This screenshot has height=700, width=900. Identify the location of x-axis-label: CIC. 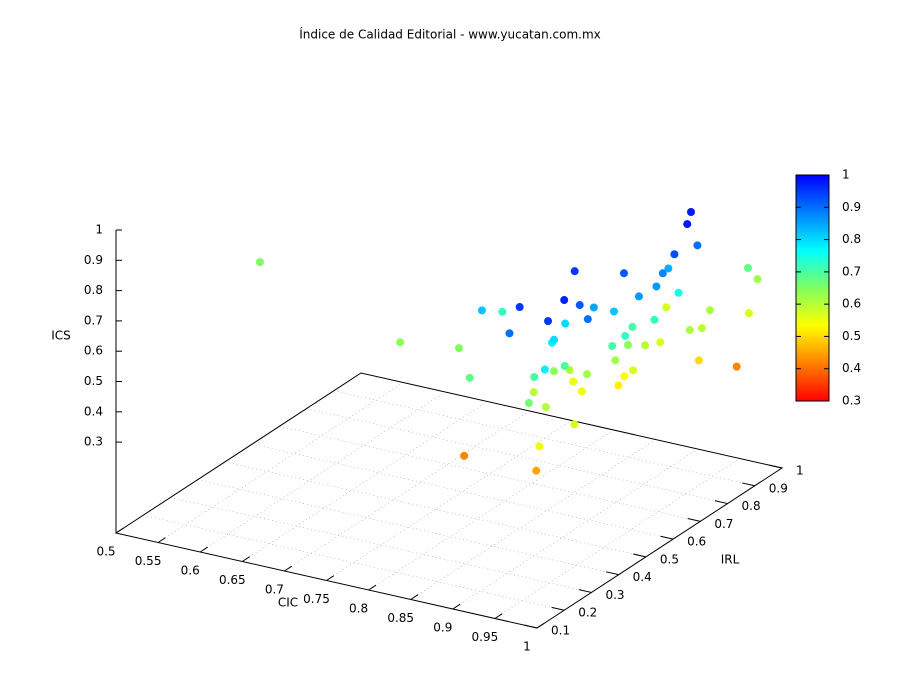
(288, 603).